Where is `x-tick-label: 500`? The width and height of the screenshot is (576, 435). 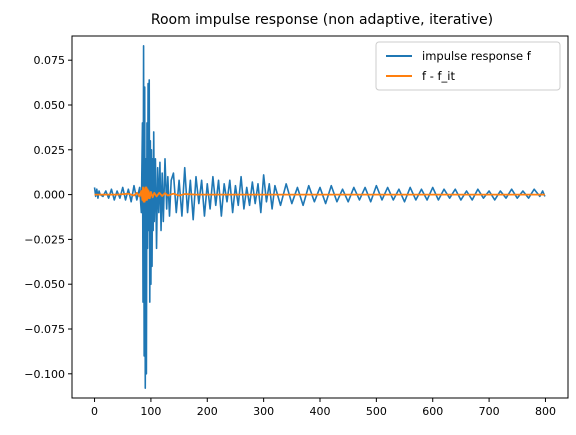
x-tick-label: 500 is located at coordinates (376, 411).